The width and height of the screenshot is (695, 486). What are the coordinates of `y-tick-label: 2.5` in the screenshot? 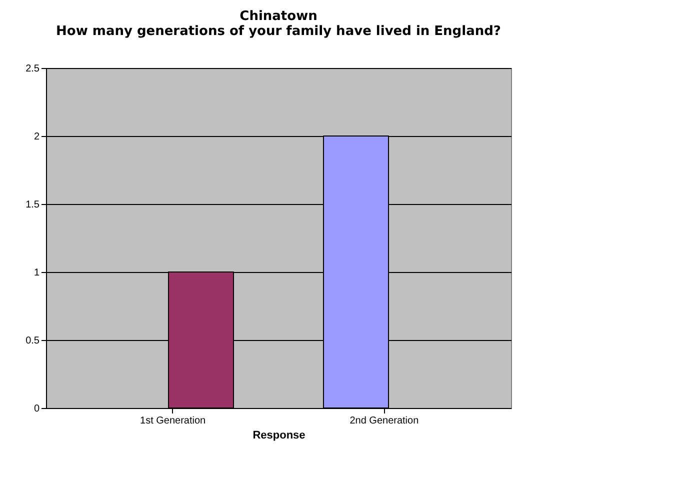 It's located at (33, 69).